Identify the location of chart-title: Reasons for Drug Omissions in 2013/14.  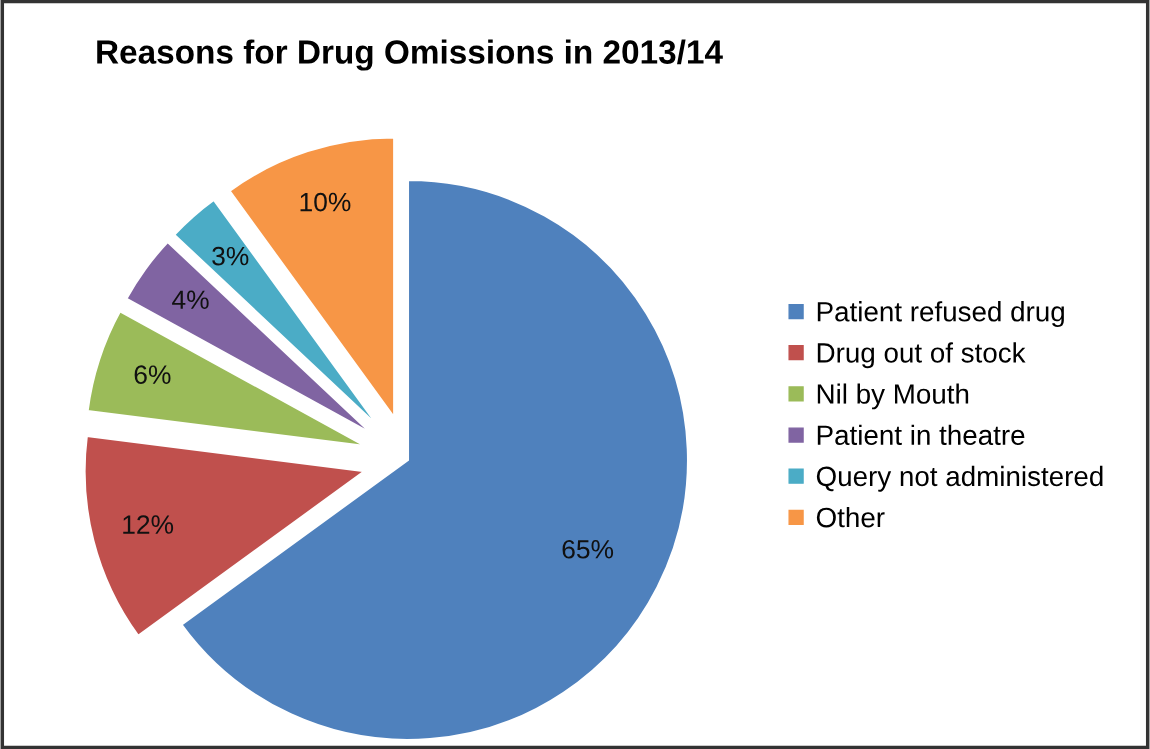
(410, 55).